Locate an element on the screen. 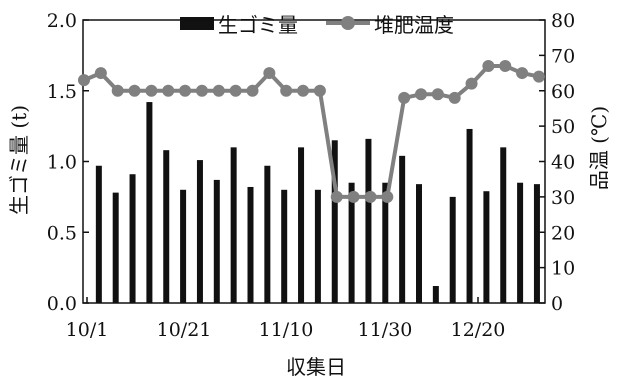 The height and width of the screenshot is (387, 628). left-tick-label: 0.5 is located at coordinates (62, 233).